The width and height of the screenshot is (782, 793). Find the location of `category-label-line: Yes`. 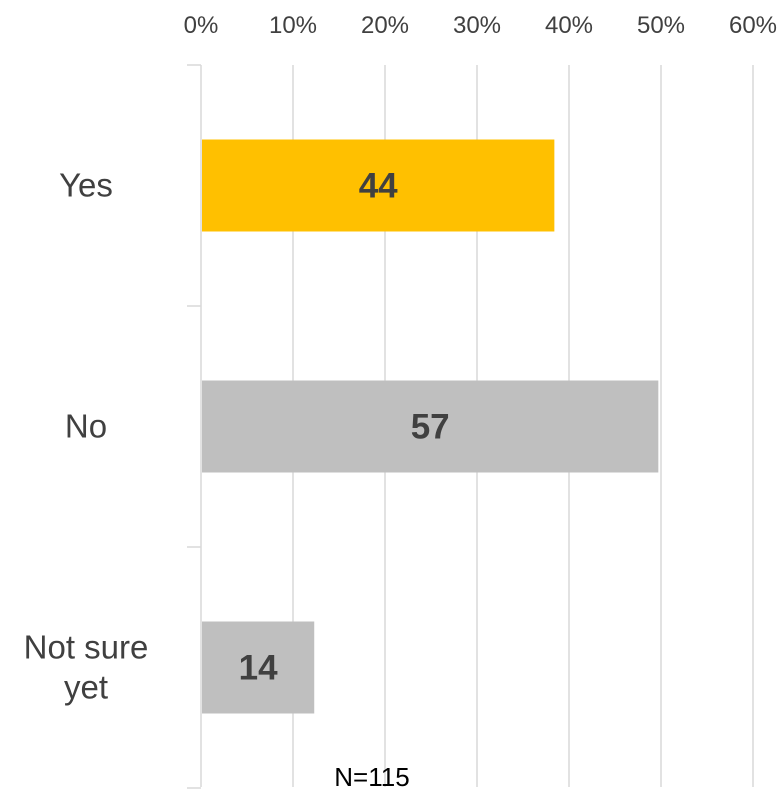

category-label-line: Yes is located at coordinates (86, 185).